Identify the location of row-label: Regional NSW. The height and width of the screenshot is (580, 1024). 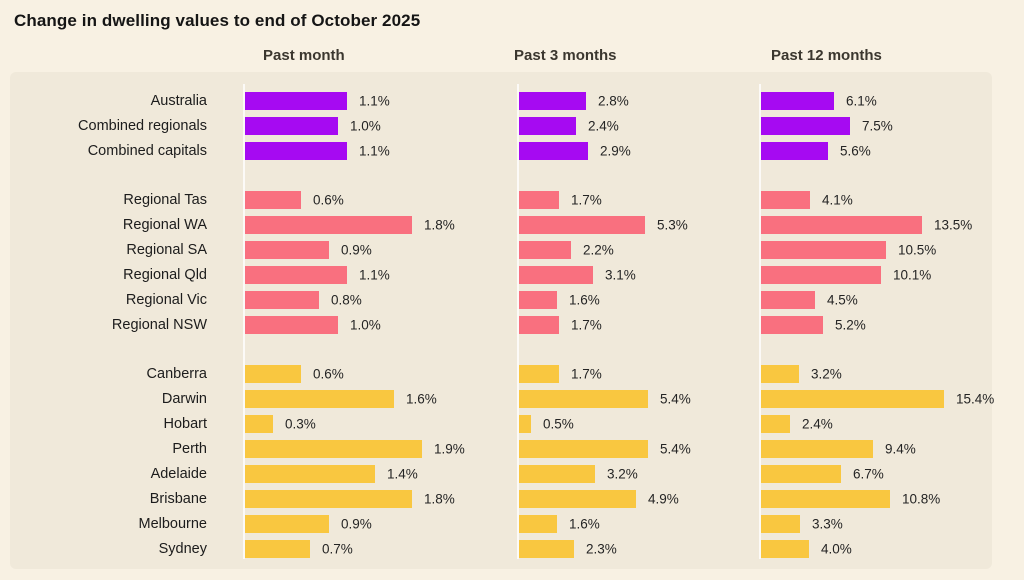
(159, 324).